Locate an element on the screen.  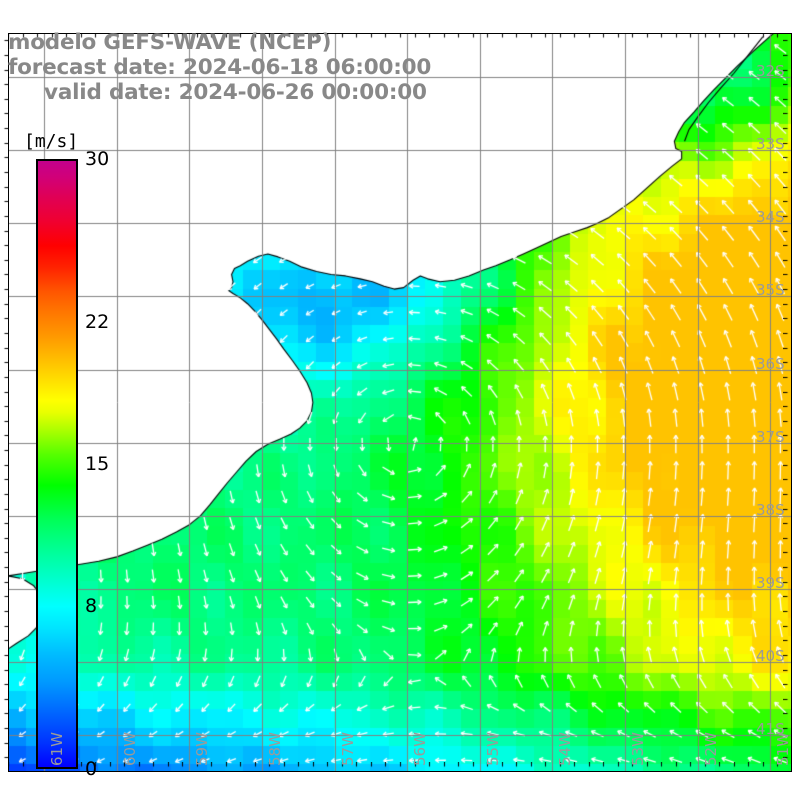
colorbar-tick-22: 22 is located at coordinates (97, 321).